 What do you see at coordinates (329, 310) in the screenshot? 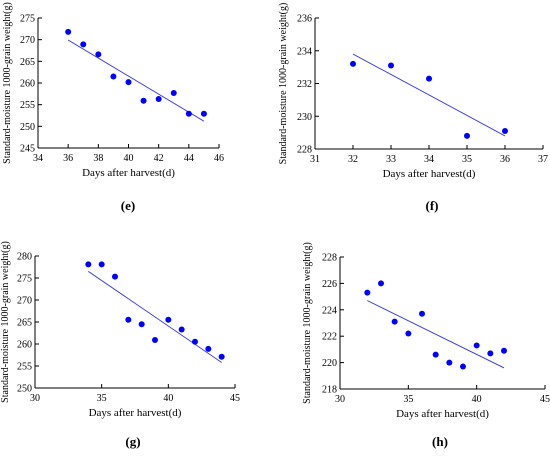
I see `y-tick-label: 224` at bounding box center [329, 310].